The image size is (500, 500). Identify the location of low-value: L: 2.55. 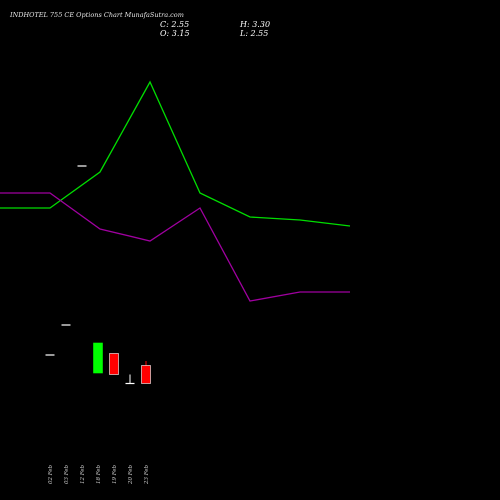
(254, 33).